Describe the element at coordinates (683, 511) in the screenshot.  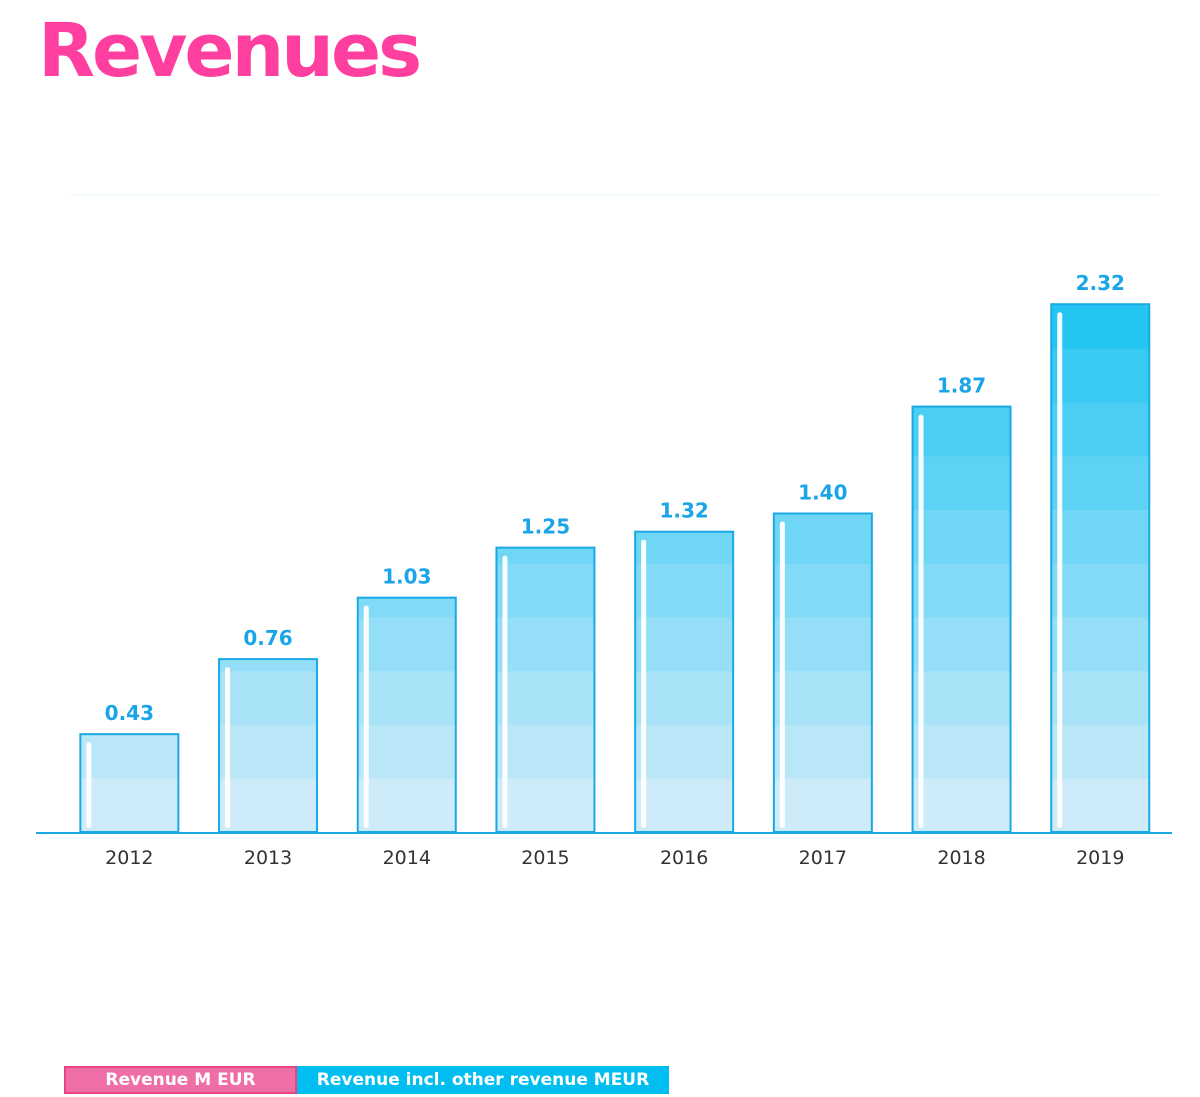
I see `value-label-2016: 1.32` at that location.